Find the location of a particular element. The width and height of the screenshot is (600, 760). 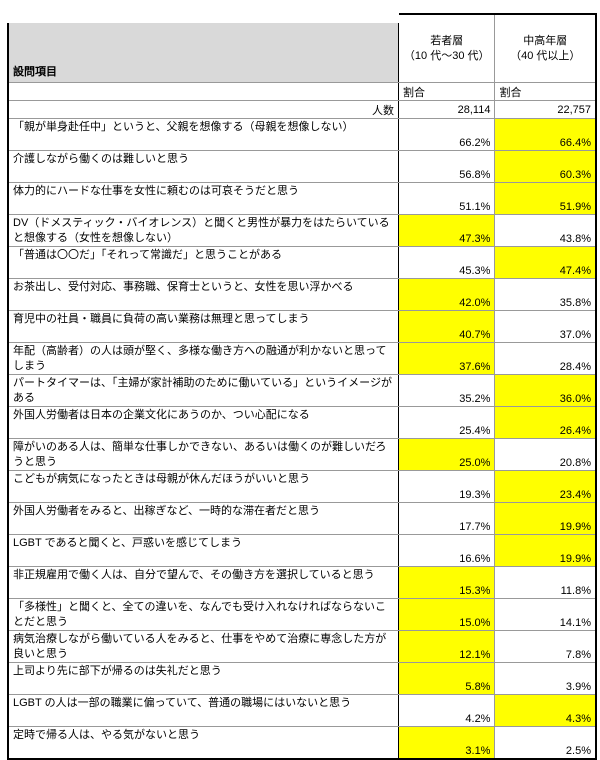

young-value: 12.1% is located at coordinates (446, 646).